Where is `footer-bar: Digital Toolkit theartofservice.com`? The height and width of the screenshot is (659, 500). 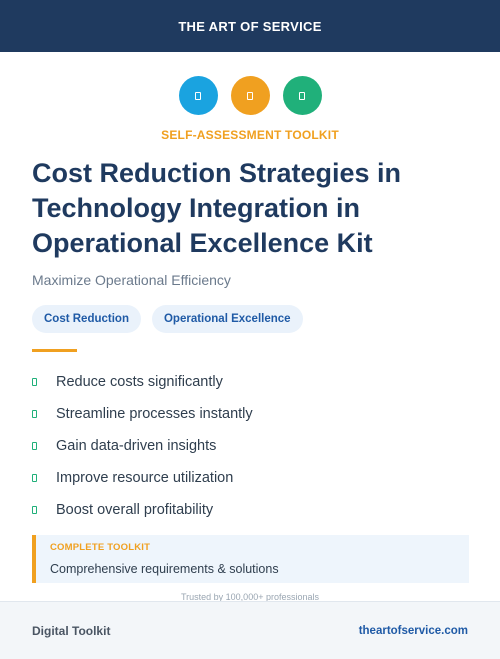
footer-bar: Digital Toolkit theartofservice.com is located at coordinates (250, 630).